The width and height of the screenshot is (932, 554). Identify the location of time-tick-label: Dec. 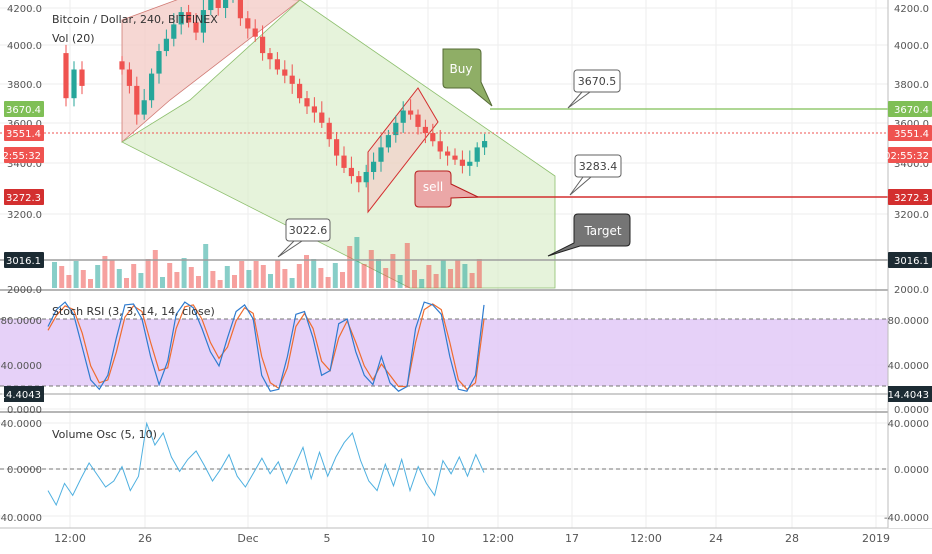
(247, 538).